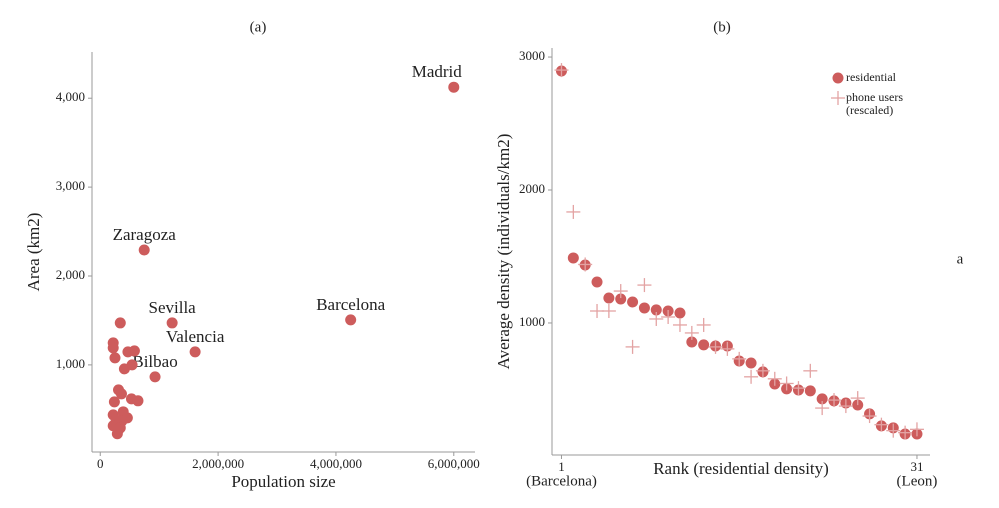  What do you see at coordinates (561, 466) in the screenshot?
I see `x-tick-label: 1` at bounding box center [561, 466].